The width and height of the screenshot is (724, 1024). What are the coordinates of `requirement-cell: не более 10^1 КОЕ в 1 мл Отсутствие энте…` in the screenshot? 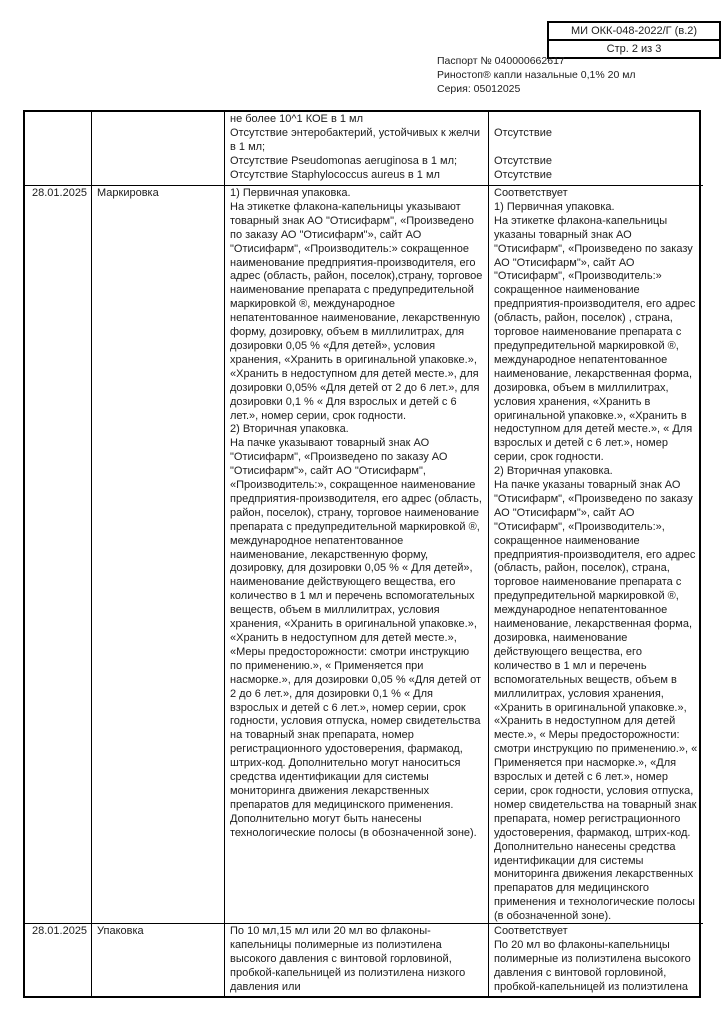 It's located at (357, 149).